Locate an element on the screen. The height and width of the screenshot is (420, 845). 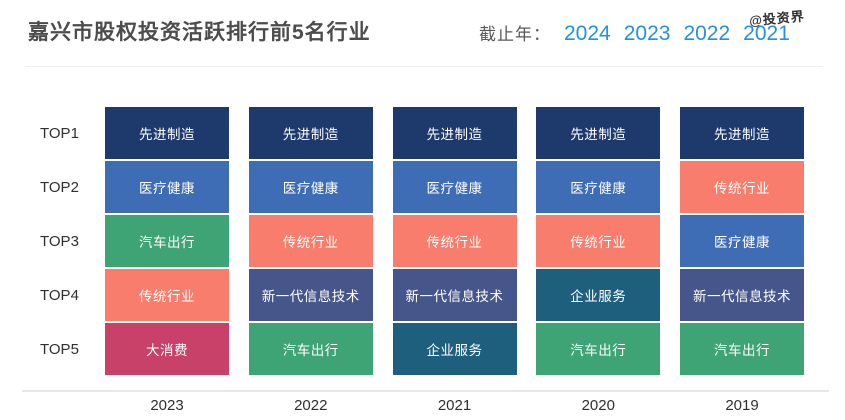
x-label-2022: 2022 is located at coordinates (311, 405).